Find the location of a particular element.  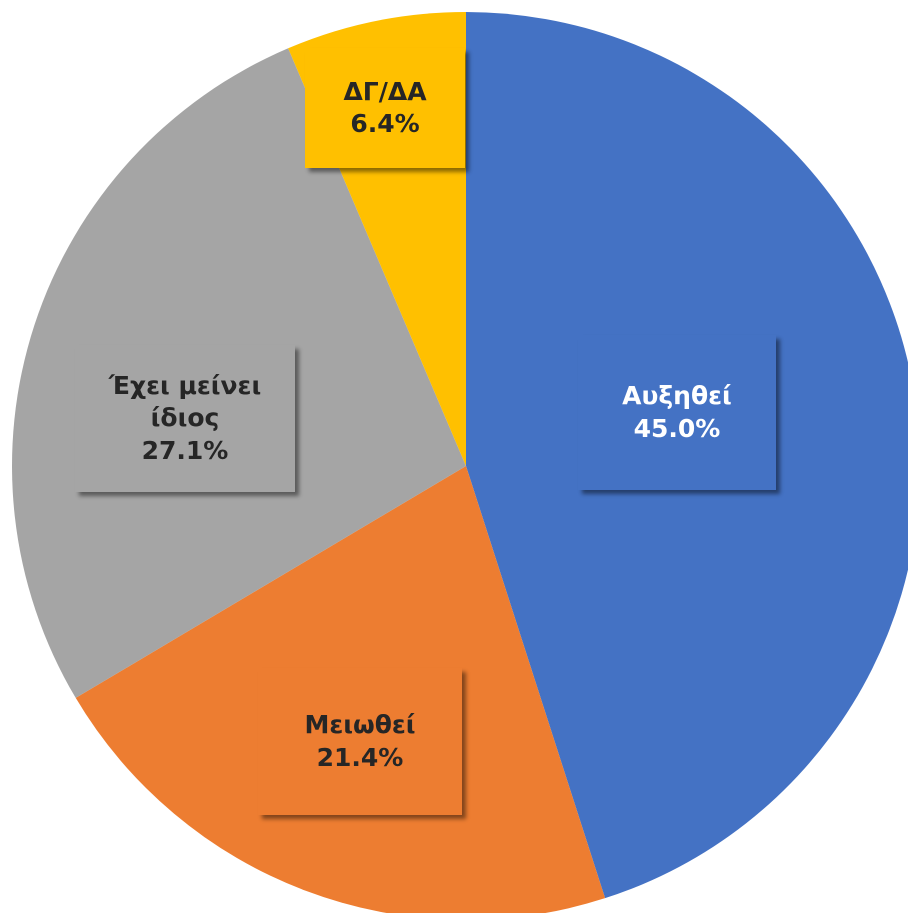

value-label: 27.1% is located at coordinates (185, 450).